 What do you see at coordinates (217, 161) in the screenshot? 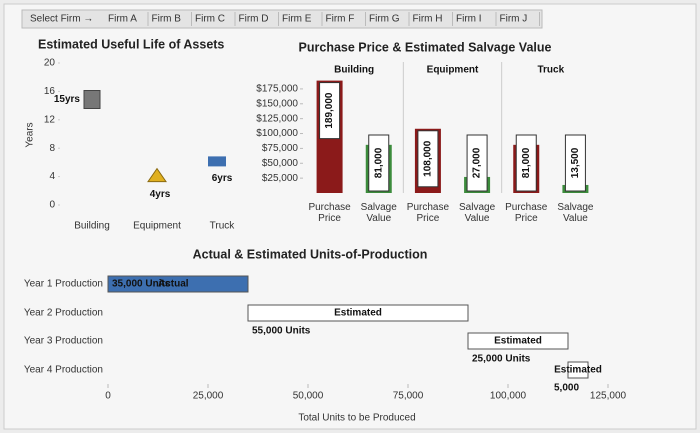
I see `truck-icon` at bounding box center [217, 161].